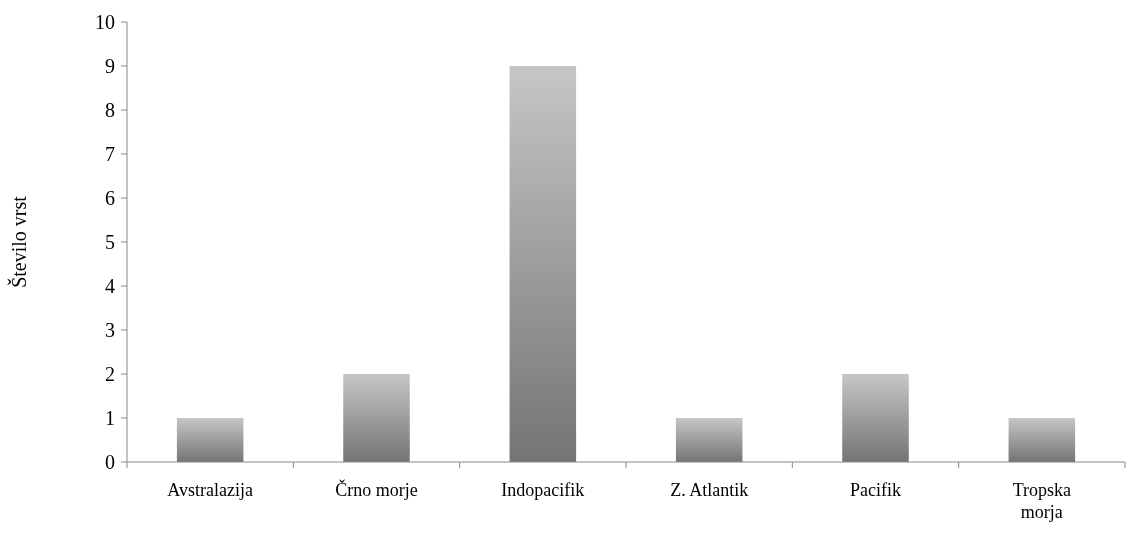  What do you see at coordinates (110, 154) in the screenshot?
I see `y-tick-label: 7` at bounding box center [110, 154].